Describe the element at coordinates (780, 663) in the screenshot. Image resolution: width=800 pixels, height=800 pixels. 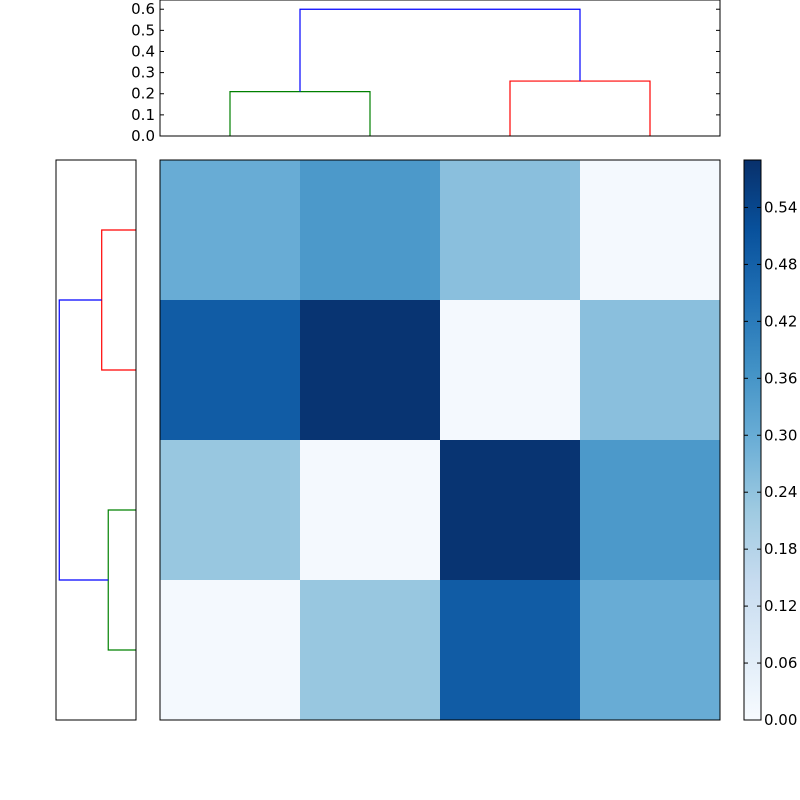
I see `colorbar-tick-label: 0.06` at that location.